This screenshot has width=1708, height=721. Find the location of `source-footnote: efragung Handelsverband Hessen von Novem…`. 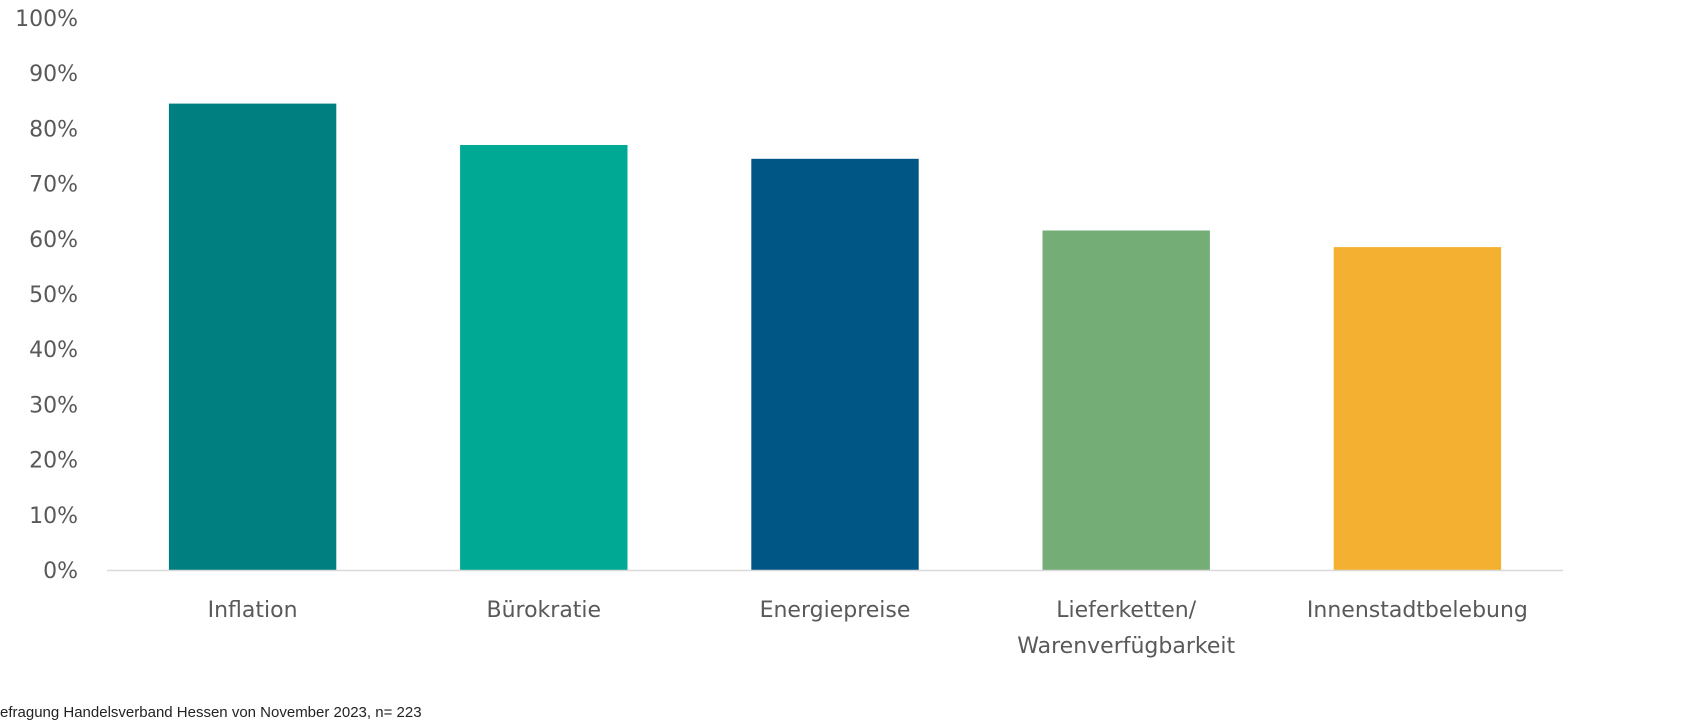

source-footnote: efragung Handelsverband Hessen von Novem… is located at coordinates (211, 712).